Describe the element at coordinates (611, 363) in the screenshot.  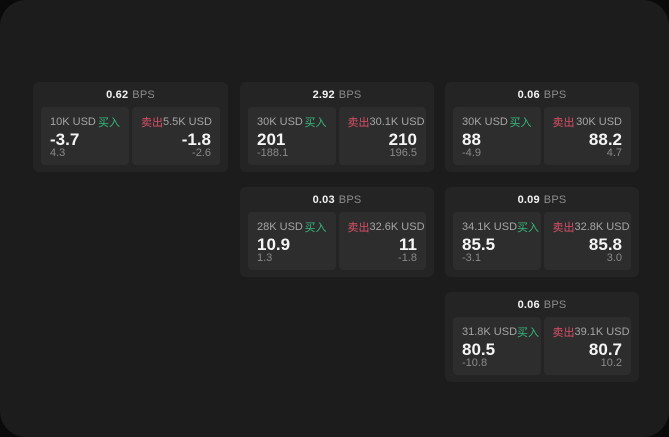
I see `sell-sub-value: 10.2` at that location.